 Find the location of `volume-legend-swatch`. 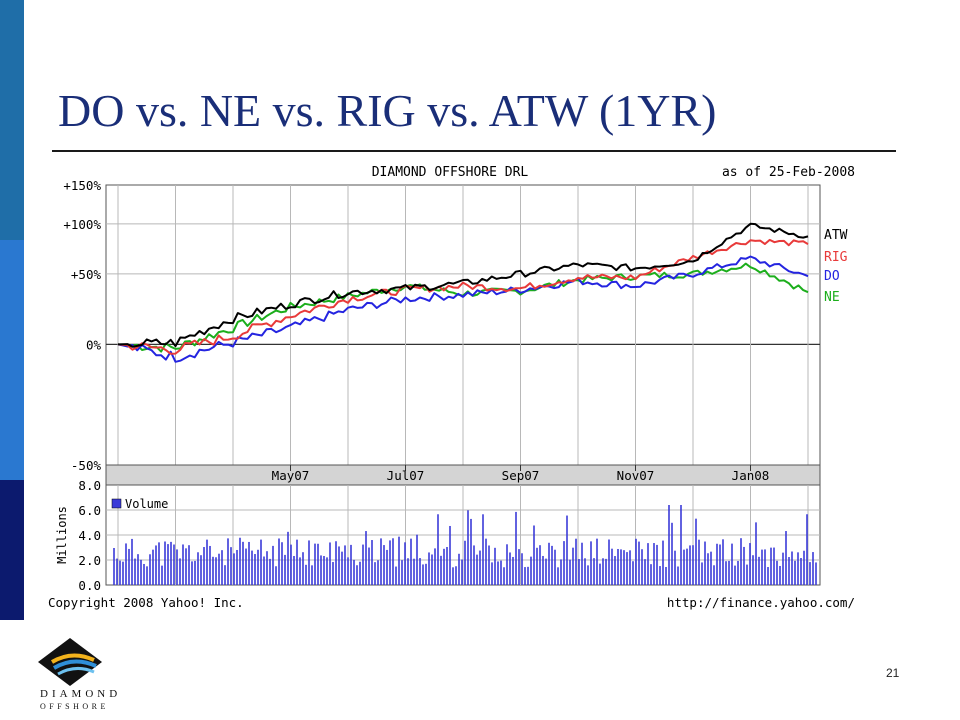

volume-legend-swatch is located at coordinates (116, 503).